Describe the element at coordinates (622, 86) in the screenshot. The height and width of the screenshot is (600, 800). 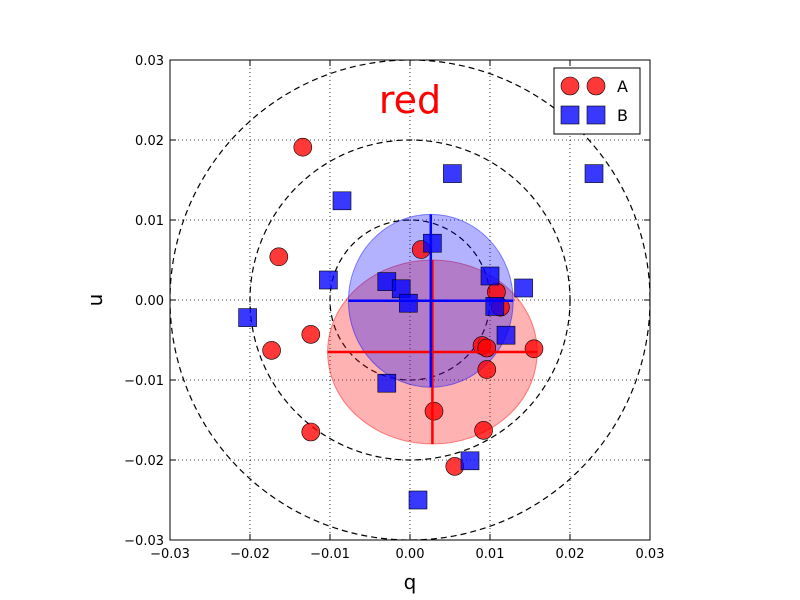
I see `legend-label-a: A` at that location.